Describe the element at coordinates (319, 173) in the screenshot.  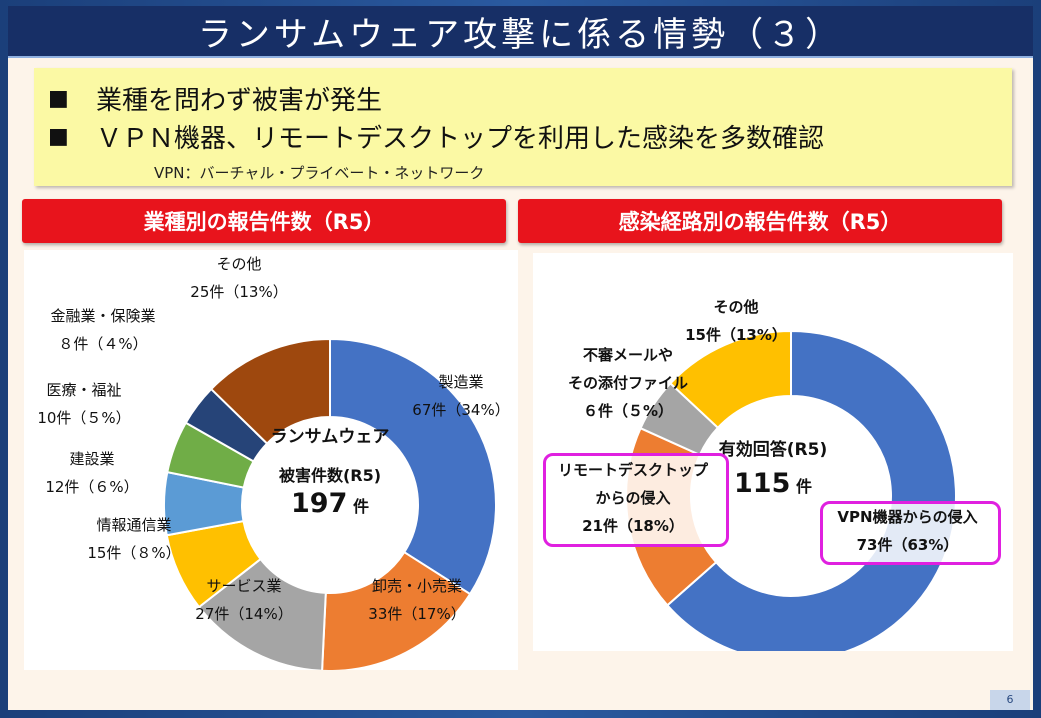
I see `vpn-note: VPN：バーチャル・プライベート・ネットワーク` at that location.